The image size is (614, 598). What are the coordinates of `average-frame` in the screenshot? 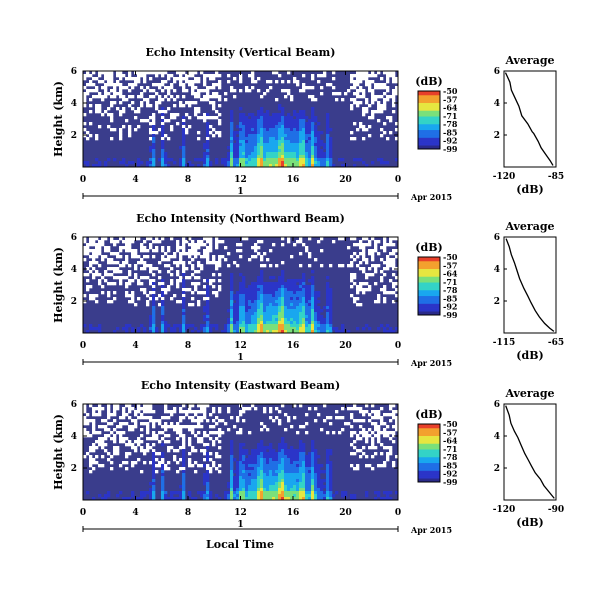 It's located at (530, 452).